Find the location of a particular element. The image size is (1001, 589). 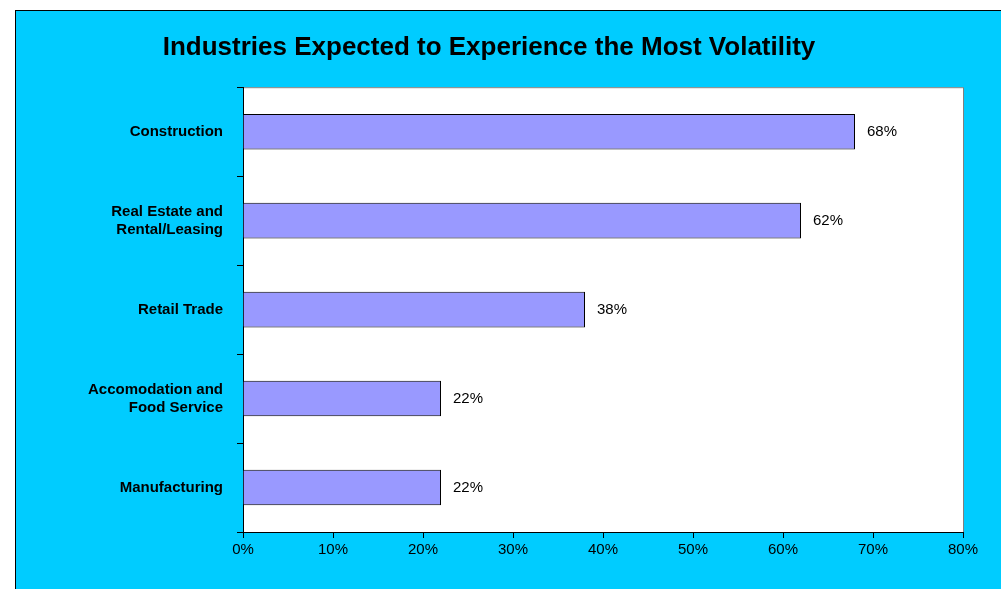

y-tick-label: Real Estate and Rental/Leasing is located at coordinates (167, 219).